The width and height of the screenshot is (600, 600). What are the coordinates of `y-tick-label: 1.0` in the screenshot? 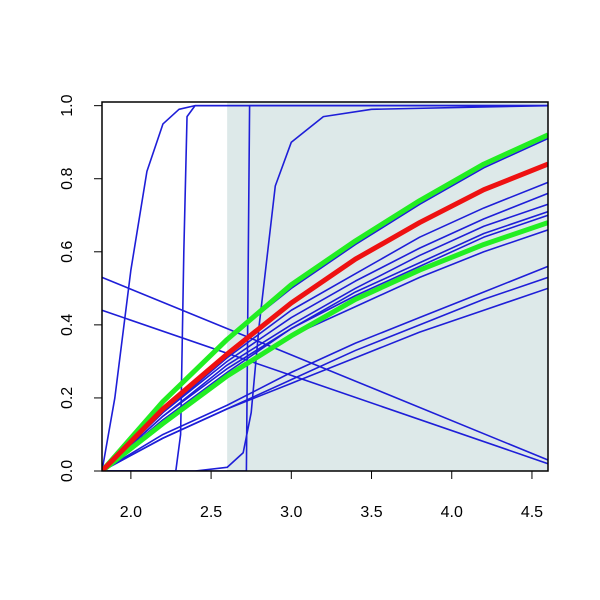 It's located at (67, 105).